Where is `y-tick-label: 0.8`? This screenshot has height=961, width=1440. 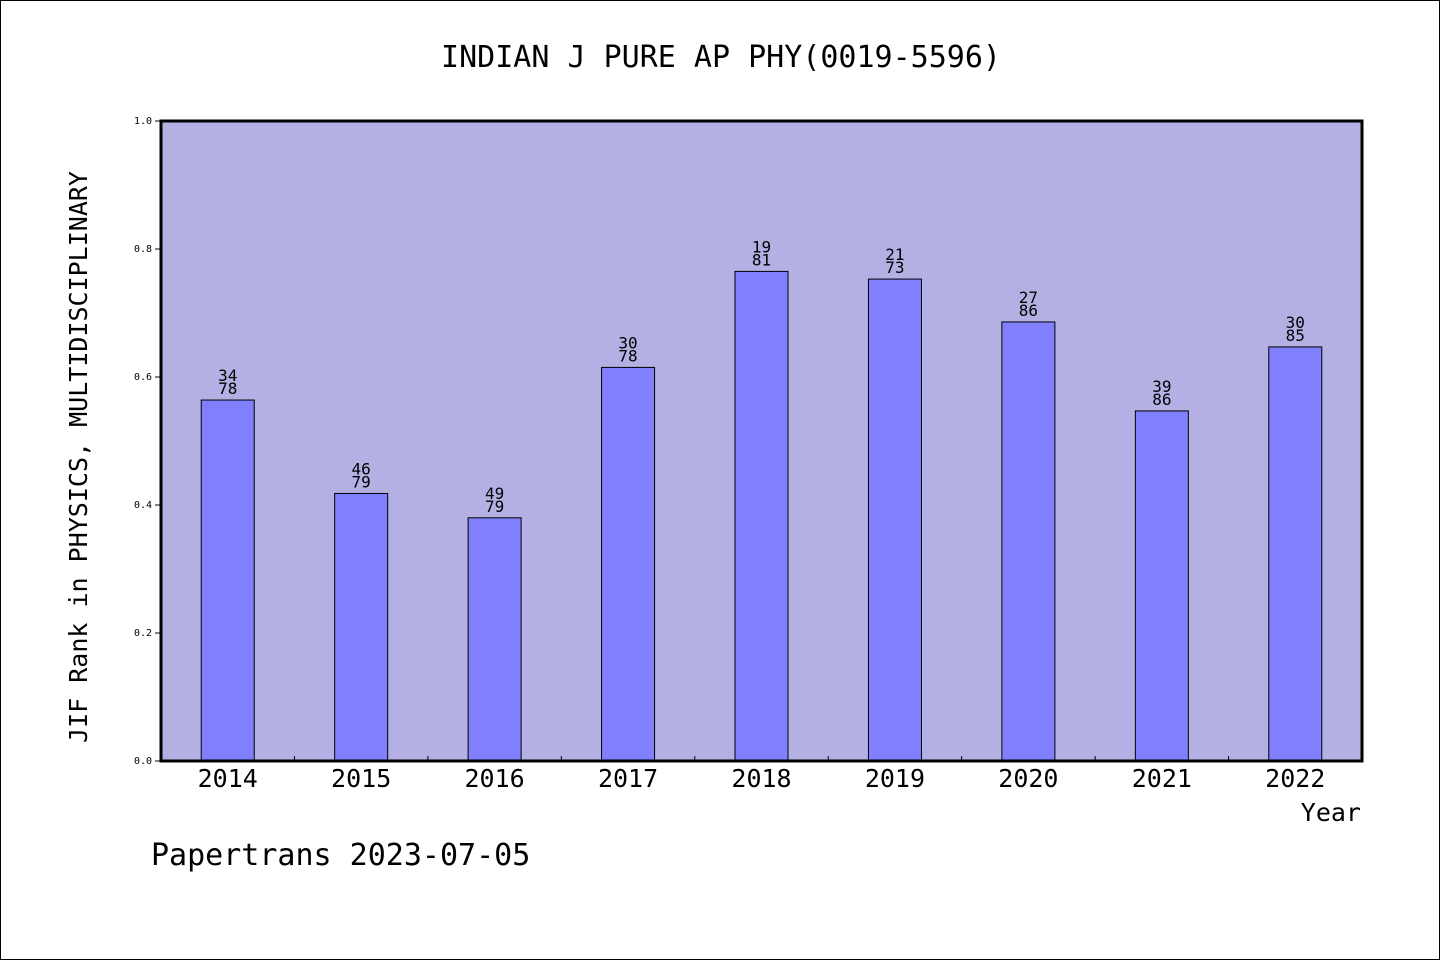
y-tick-label: 0.8 is located at coordinates (143, 249).